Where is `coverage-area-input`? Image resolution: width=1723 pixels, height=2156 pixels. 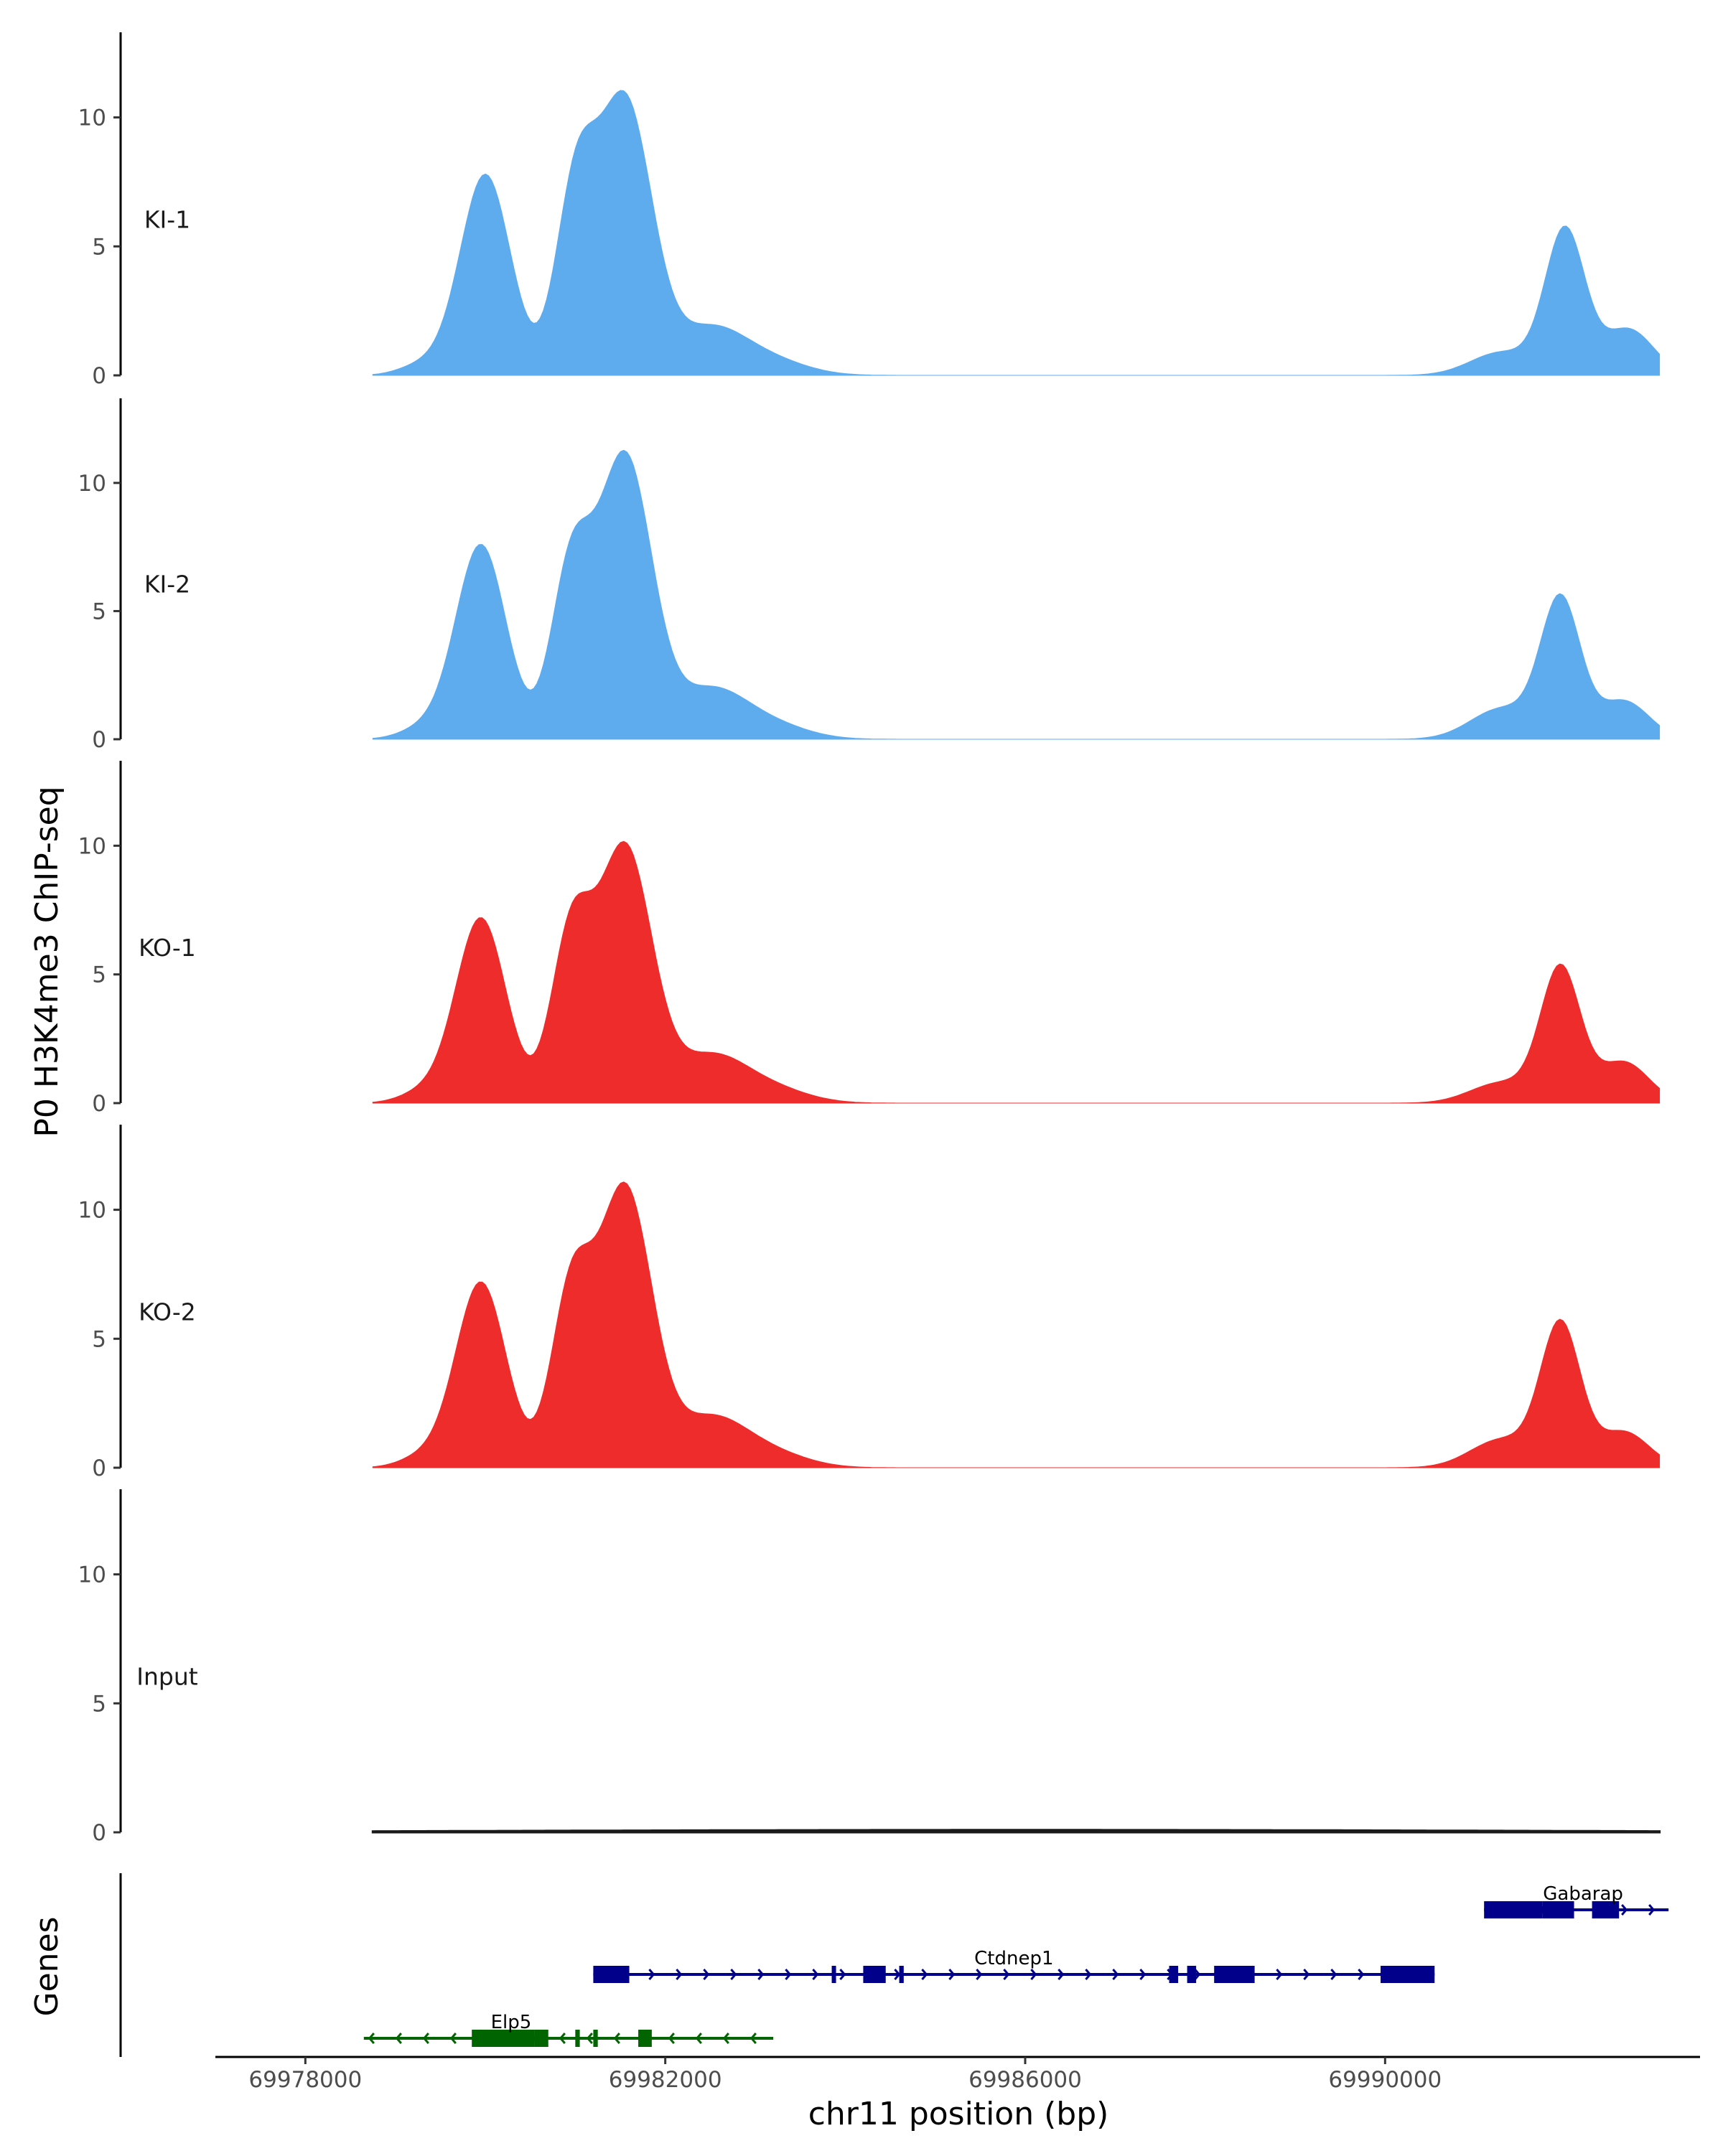
coverage-area-input is located at coordinates (1016, 1831).